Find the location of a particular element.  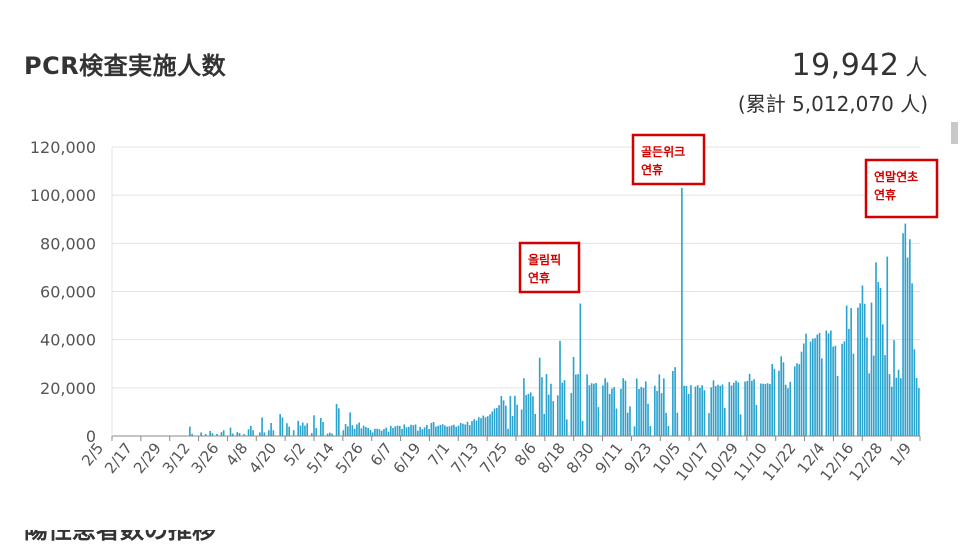

x-tick-label: 3/26 is located at coordinates (205, 458).